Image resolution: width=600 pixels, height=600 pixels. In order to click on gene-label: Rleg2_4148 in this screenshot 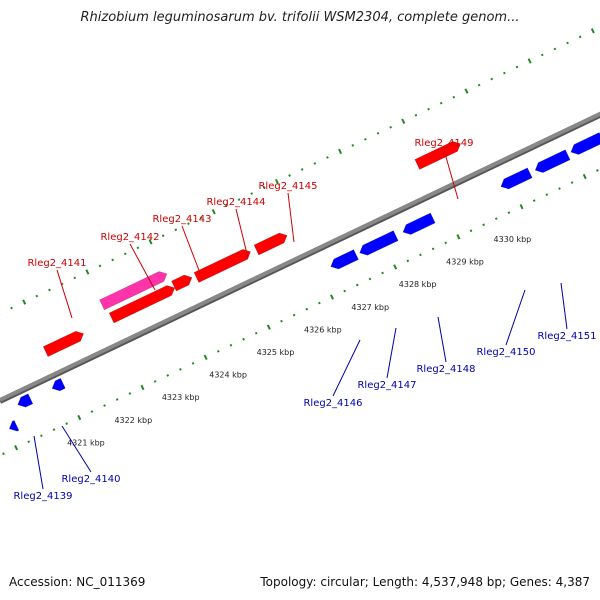, I will do `click(445, 369)`.